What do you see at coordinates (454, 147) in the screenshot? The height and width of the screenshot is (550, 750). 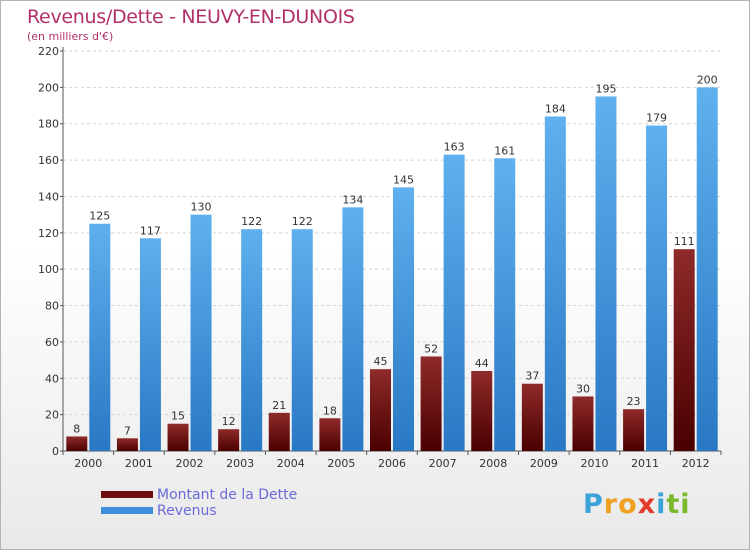 I see `data-label-revenue: 163` at bounding box center [454, 147].